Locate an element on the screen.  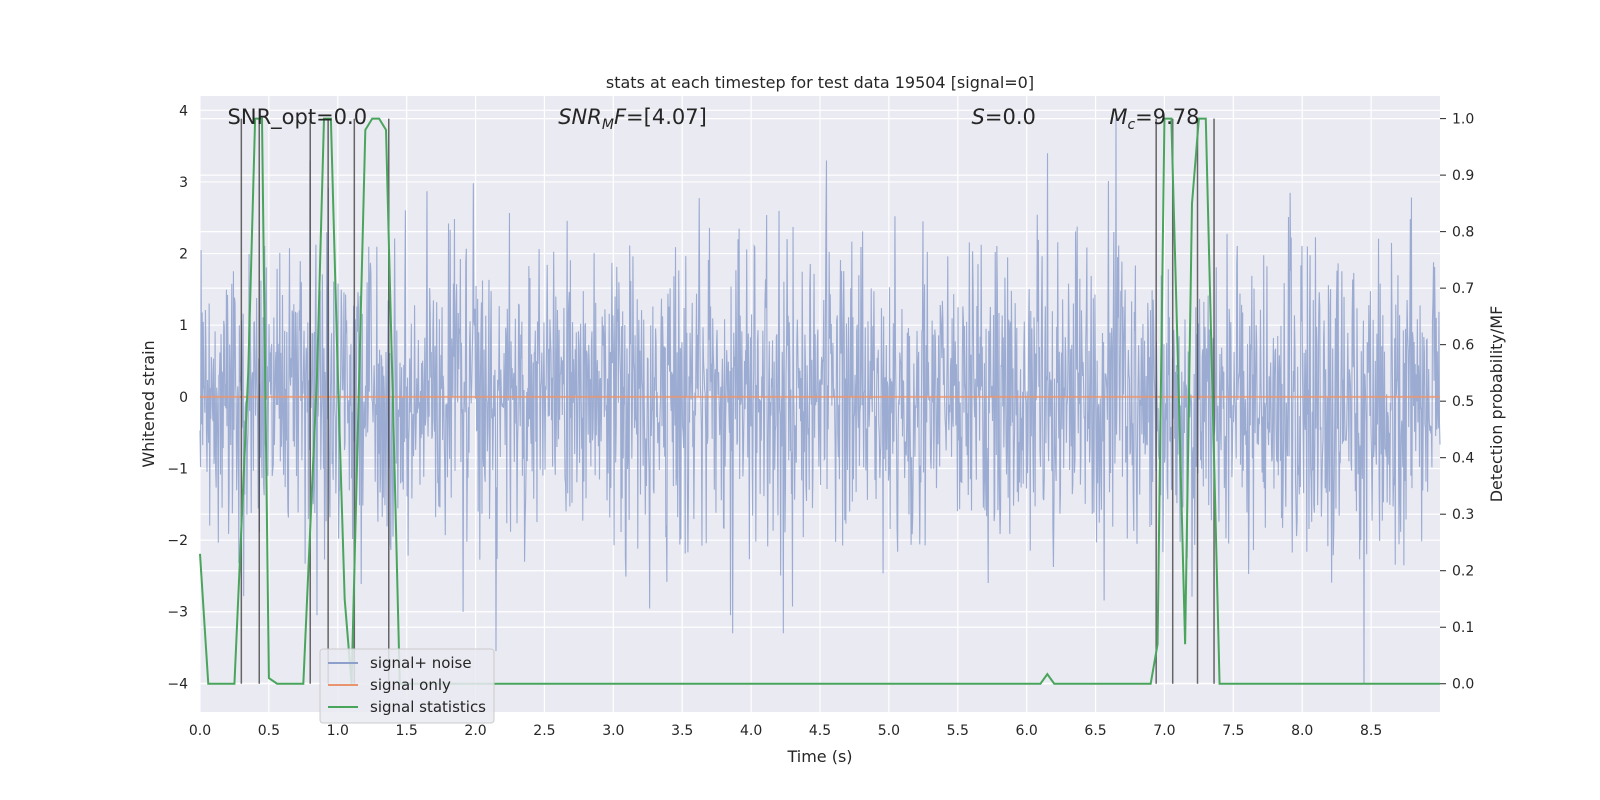
legend-label-signal: signal only is located at coordinates (410, 685).